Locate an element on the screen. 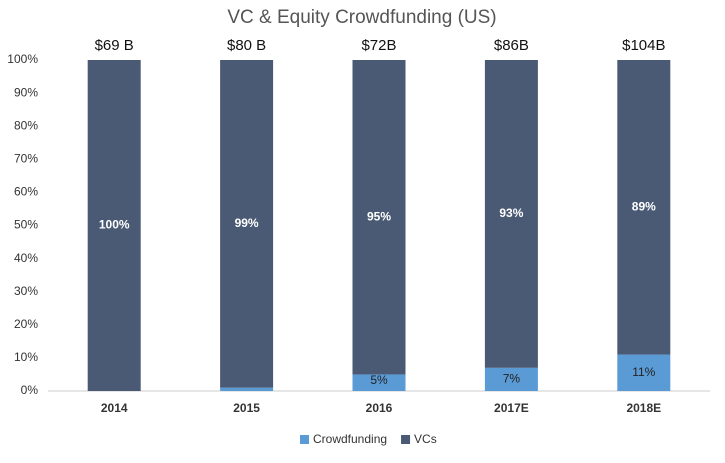  y-tick-label: 100% is located at coordinates (22, 59).